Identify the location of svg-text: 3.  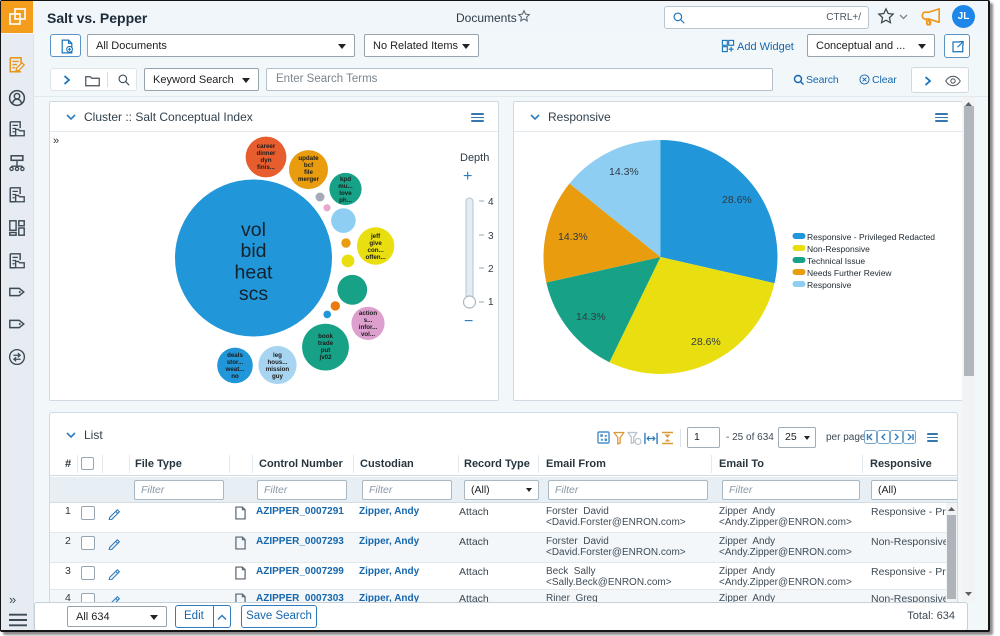
(491, 236).